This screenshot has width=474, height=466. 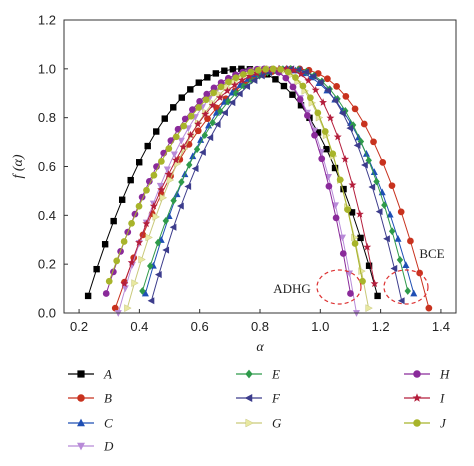 What do you see at coordinates (47, 68) in the screenshot?
I see `y-tick-label: 1.0` at bounding box center [47, 68].